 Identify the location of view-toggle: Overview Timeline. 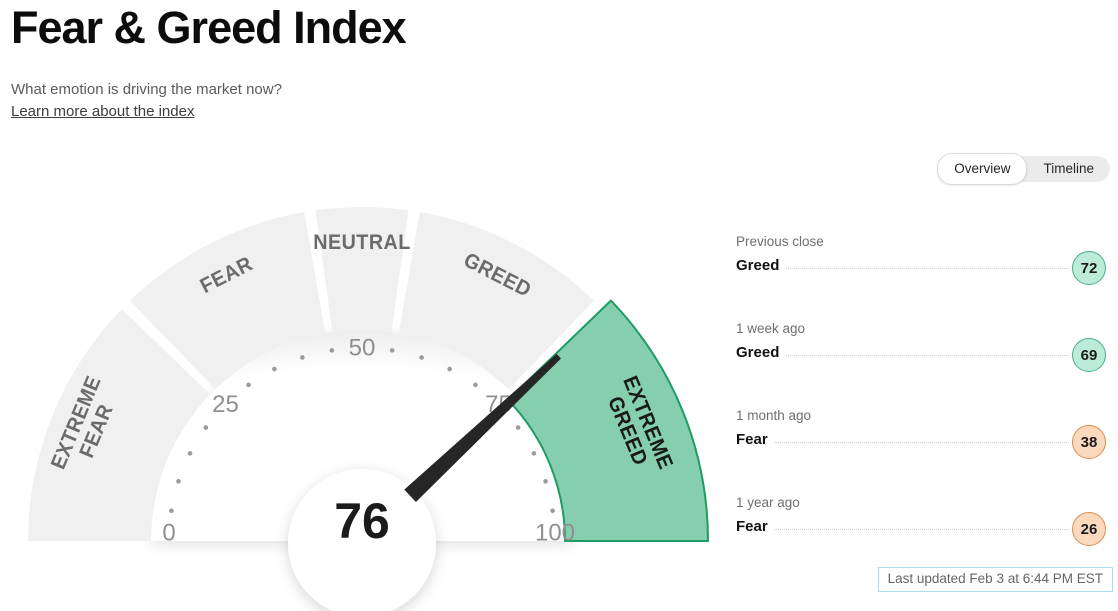
(1023, 169).